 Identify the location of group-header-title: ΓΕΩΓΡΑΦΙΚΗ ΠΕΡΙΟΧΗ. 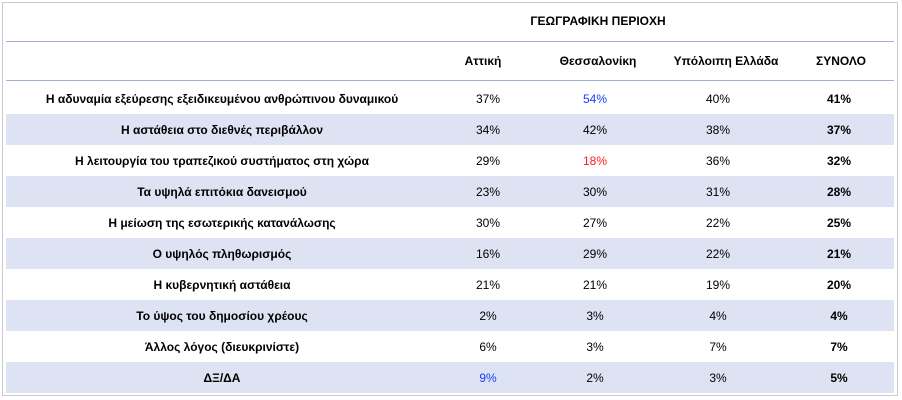
(598, 21).